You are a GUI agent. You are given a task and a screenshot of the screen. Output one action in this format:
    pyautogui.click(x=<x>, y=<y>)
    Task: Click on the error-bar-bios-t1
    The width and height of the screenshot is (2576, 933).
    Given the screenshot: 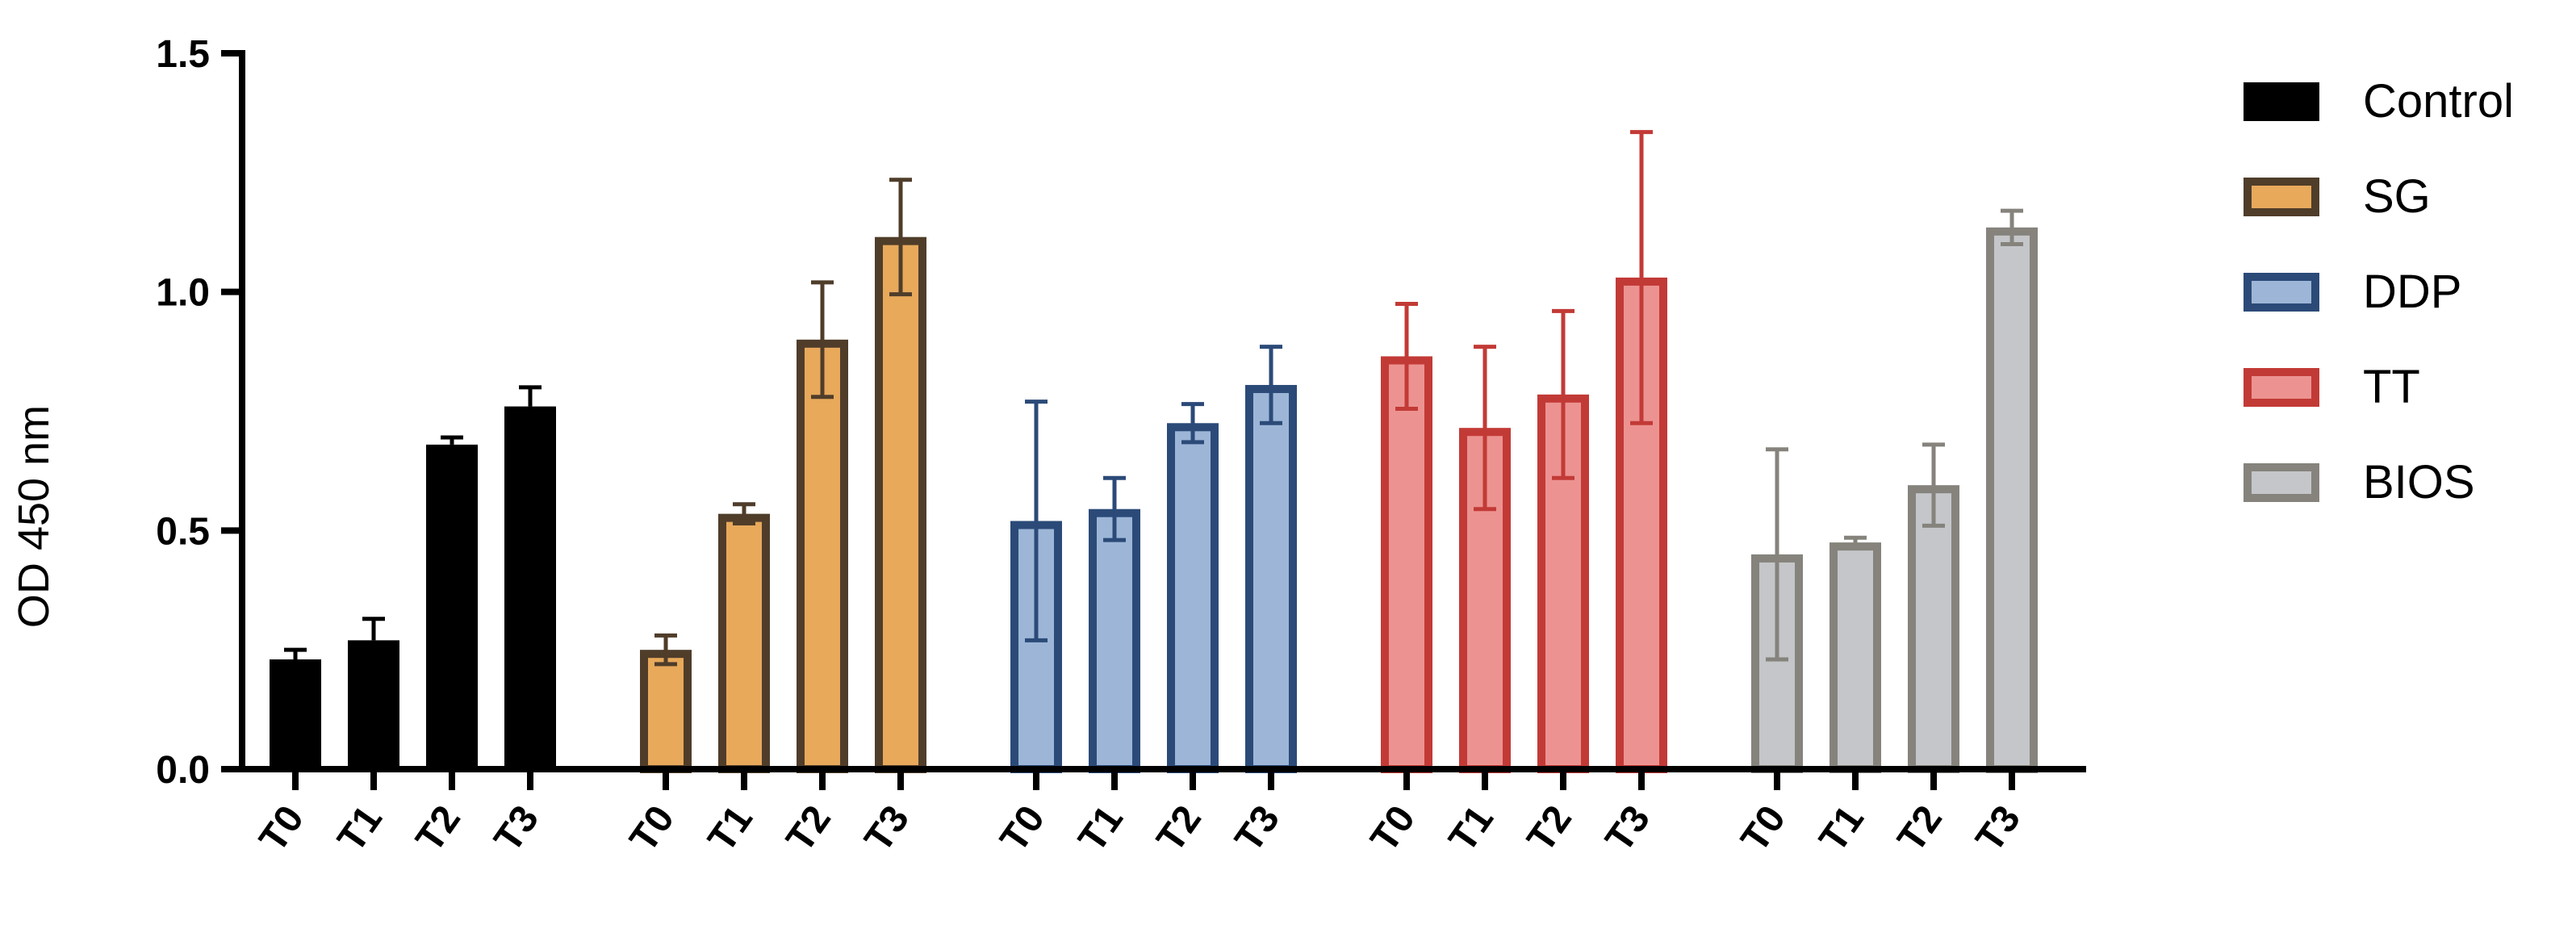 What is the action you would take?
    pyautogui.click(x=1855, y=542)
    